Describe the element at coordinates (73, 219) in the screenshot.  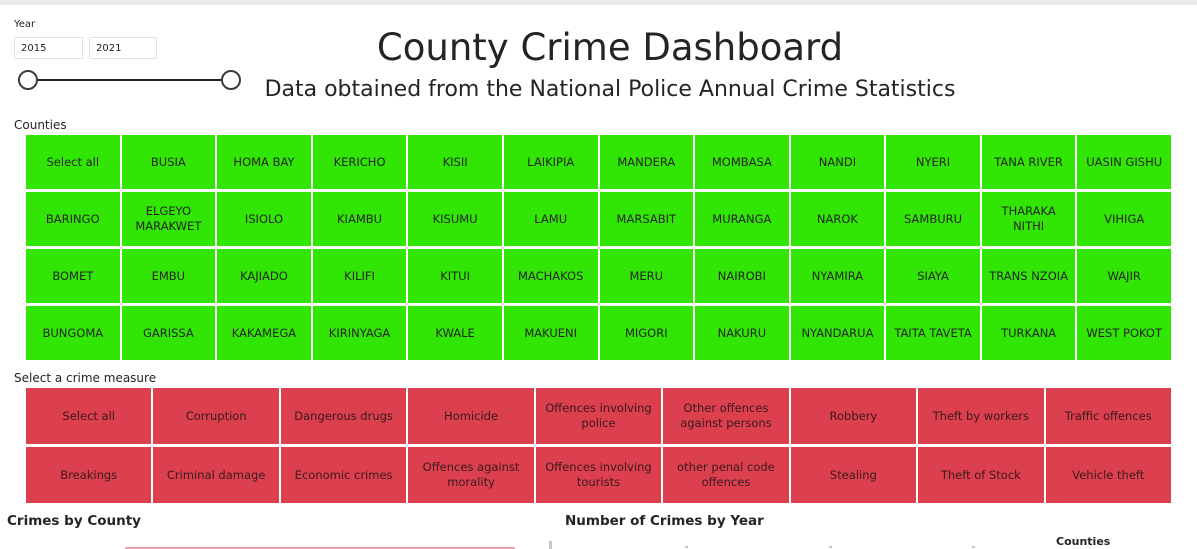
I see `county-tile-baringo: BARINGO` at that location.